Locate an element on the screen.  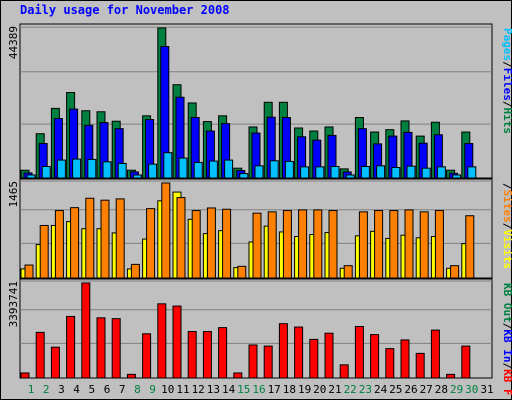
x-tick-label: 27 is located at coordinates (426, 389).